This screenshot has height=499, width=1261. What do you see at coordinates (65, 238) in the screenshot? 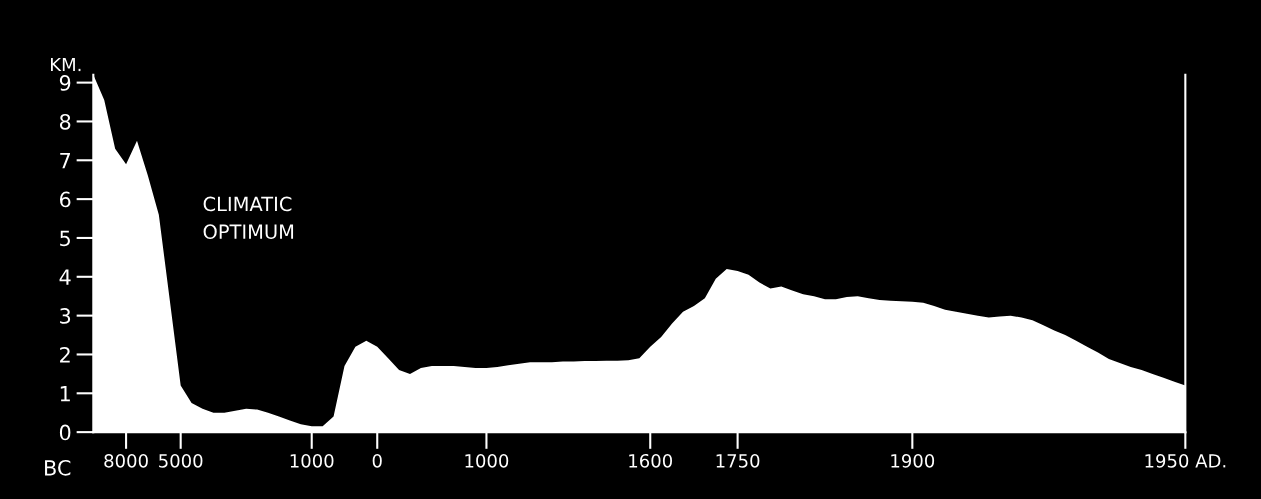
I see `y-tick-label: 5` at bounding box center [65, 238].